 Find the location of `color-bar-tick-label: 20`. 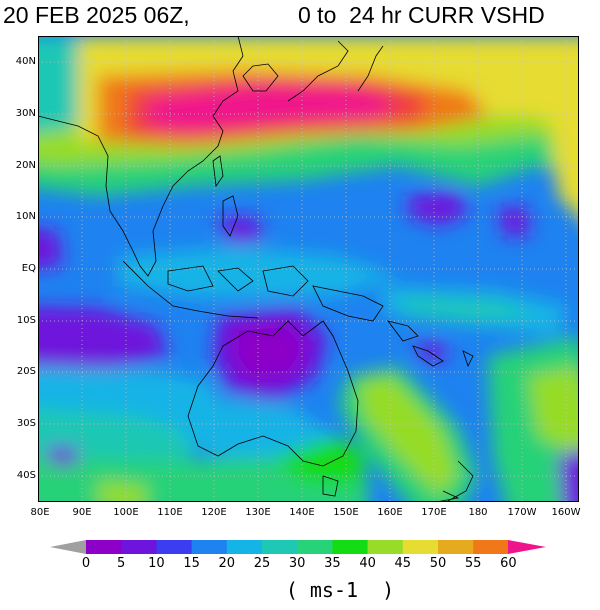

color-bar-tick-label: 20 is located at coordinates (227, 563).